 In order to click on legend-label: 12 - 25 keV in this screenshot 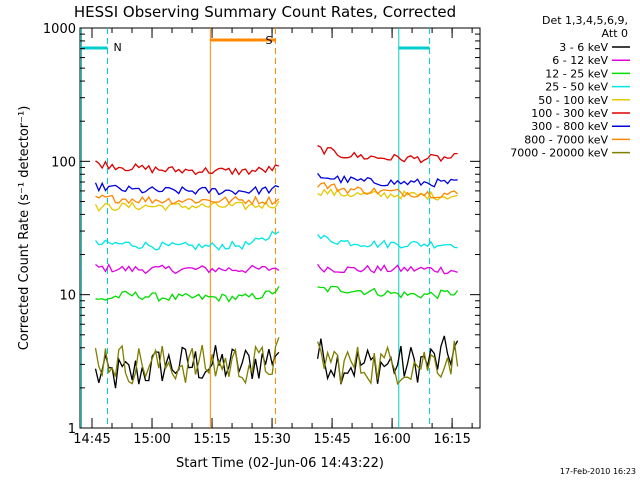, I will do `click(576, 73)`.